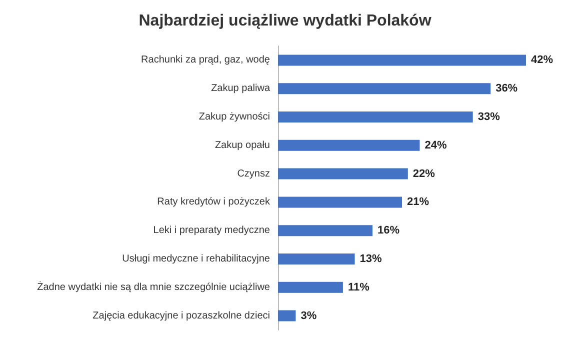  What do you see at coordinates (205, 60) in the screenshot?
I see `y-tick-label: Rachunki za prąd, gaz, wodę` at bounding box center [205, 60].